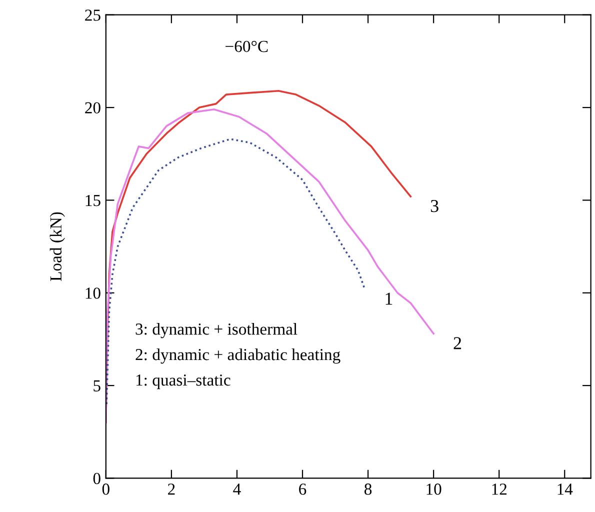 The width and height of the screenshot is (595, 512). Describe the element at coordinates (368, 489) in the screenshot. I see `x-tick-label: 8` at that location.